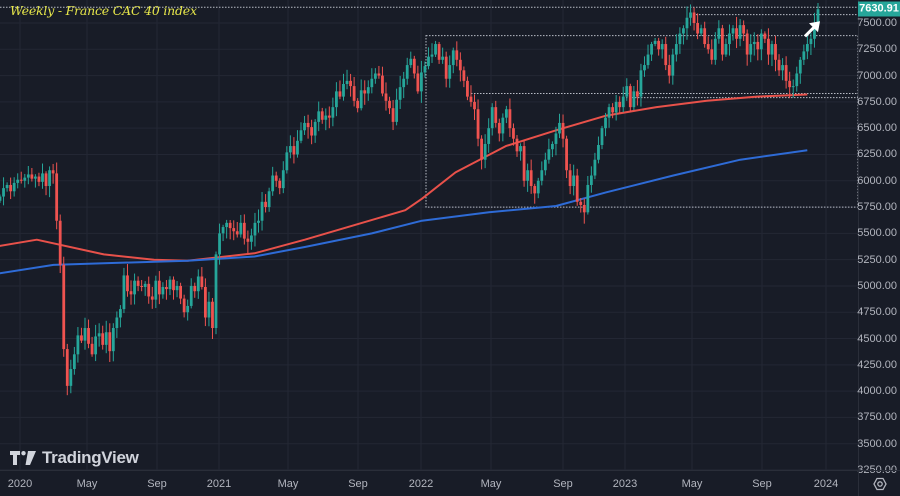  What do you see at coordinates (877, 101) in the screenshot?
I see `price-label: 6750.00` at bounding box center [877, 101].